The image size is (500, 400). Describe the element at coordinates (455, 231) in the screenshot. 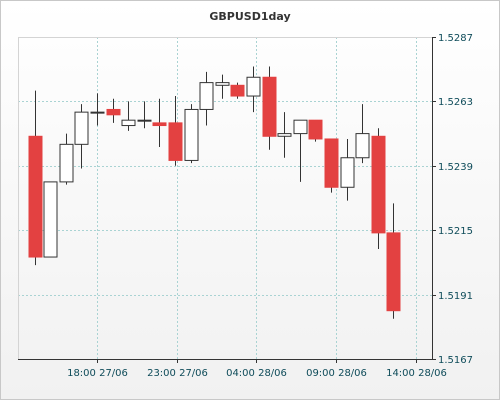

I see `y-tick-label: 1.5215` at that location.